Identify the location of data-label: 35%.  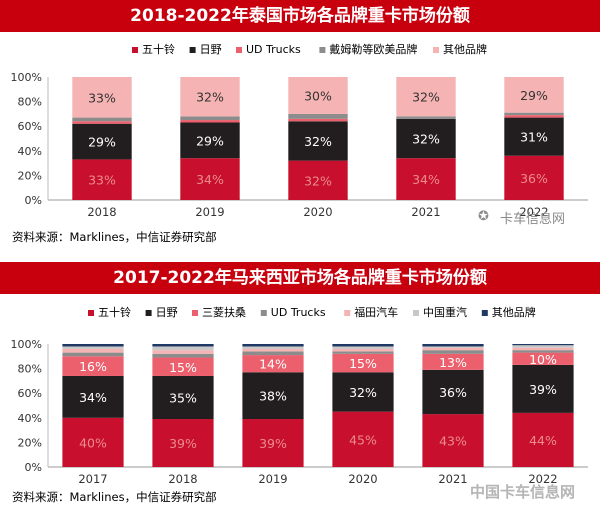
(183, 398).